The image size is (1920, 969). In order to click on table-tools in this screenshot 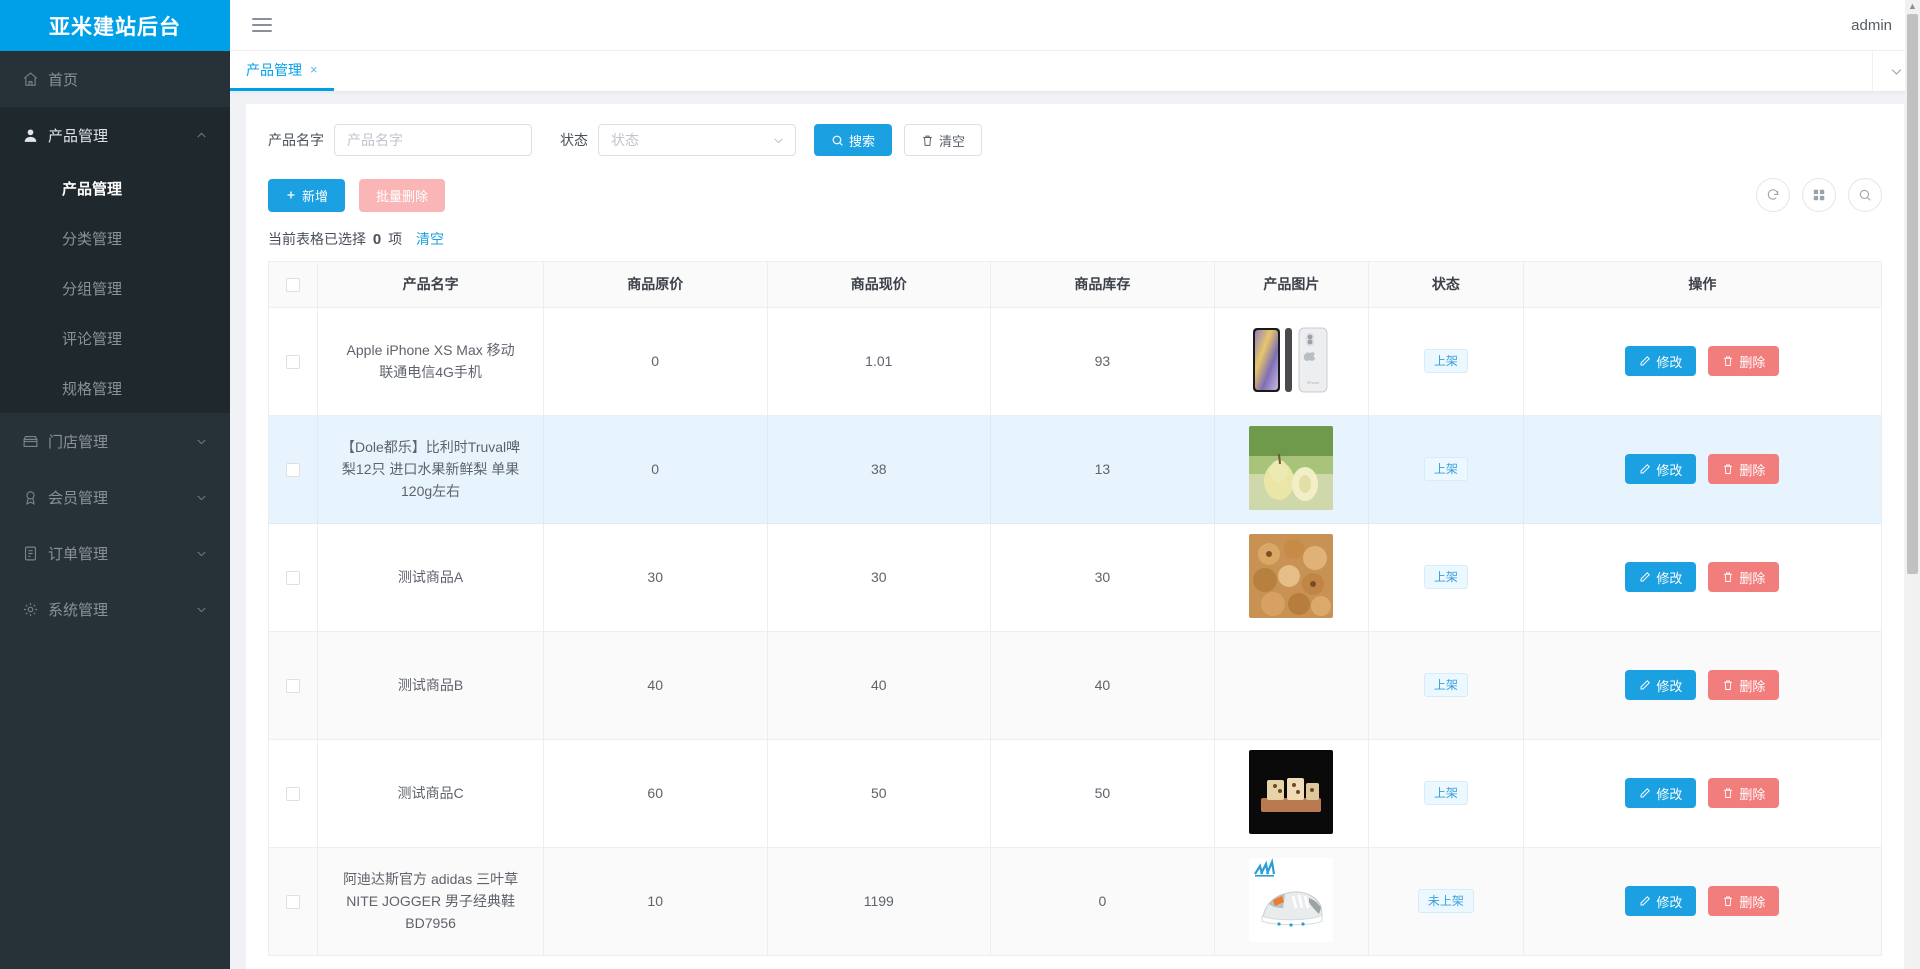, I will do `click(1819, 195)`.